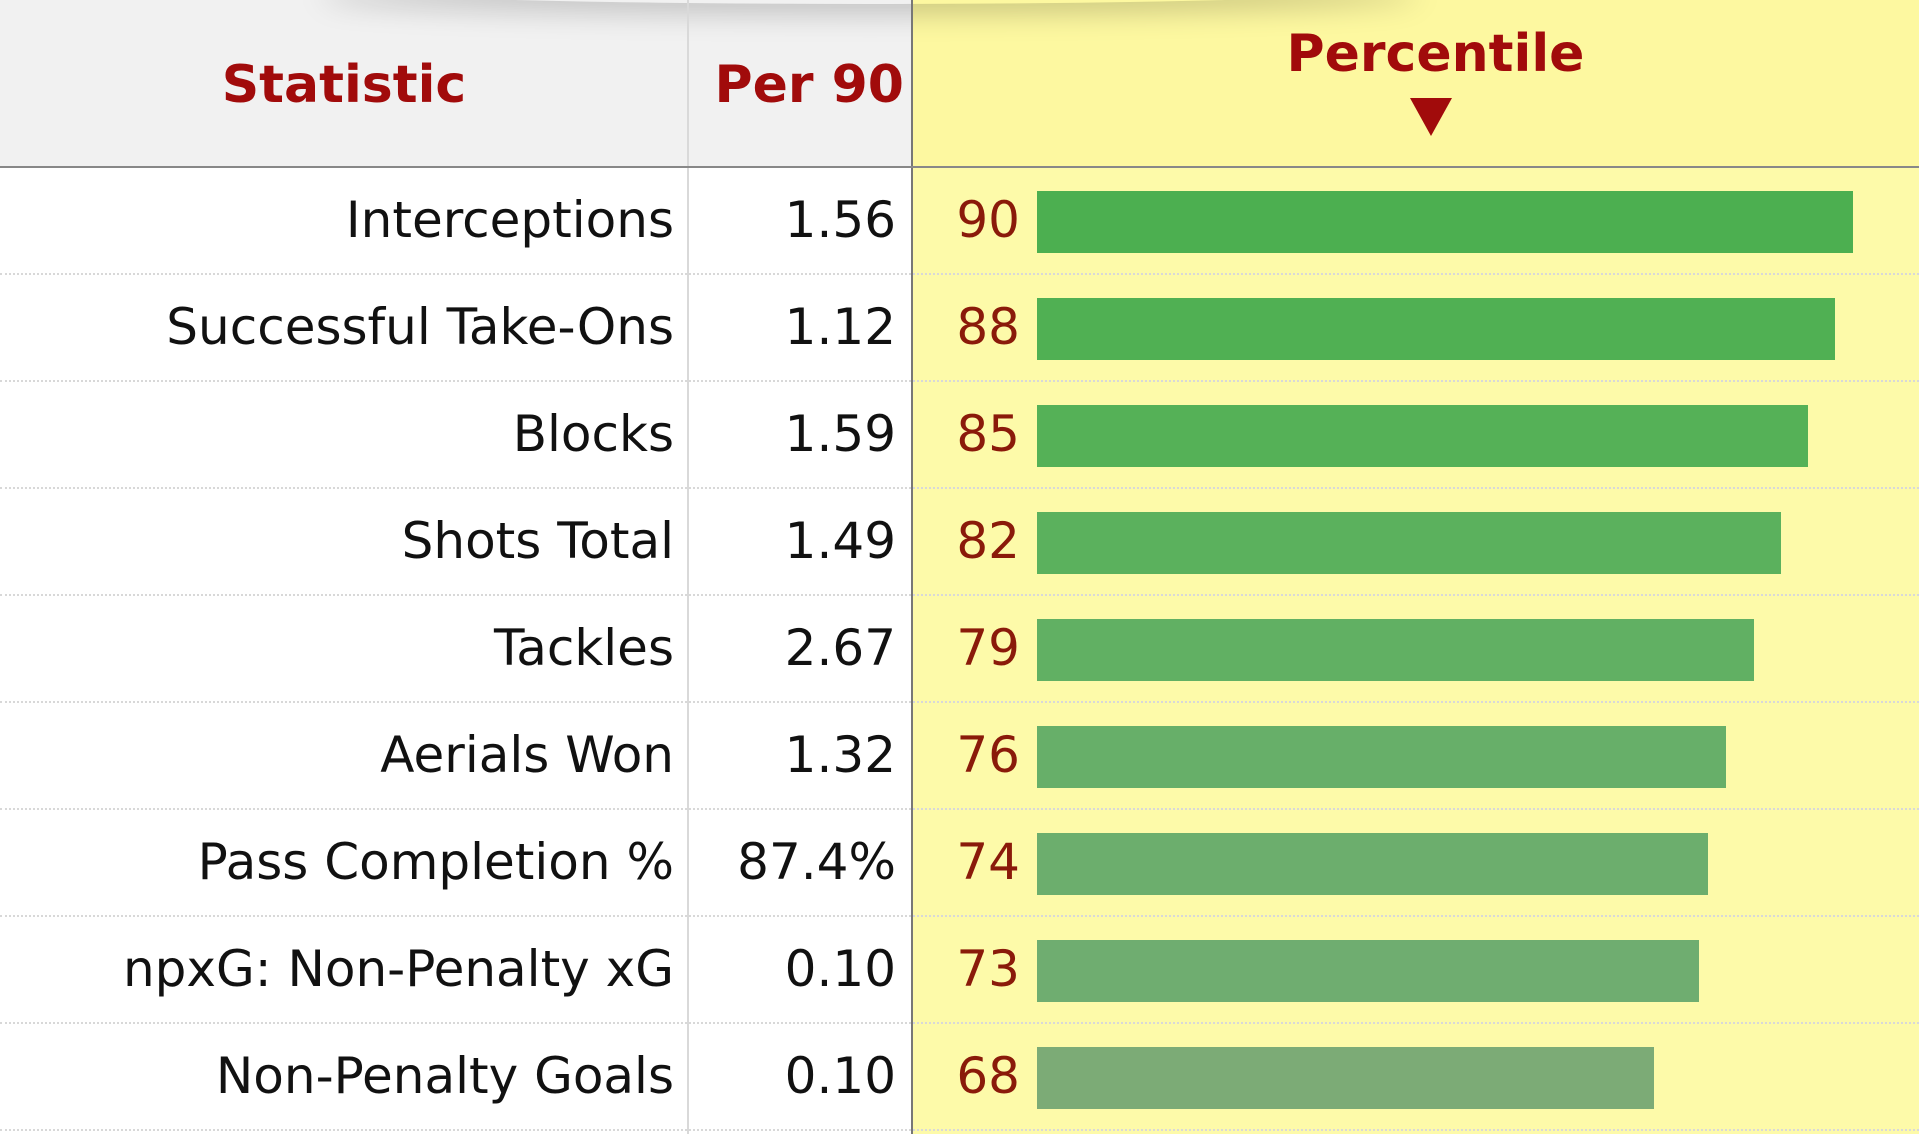 The image size is (1919, 1134). What do you see at coordinates (444, 1076) in the screenshot?
I see `statistic-name: Non-Penalty Goals` at bounding box center [444, 1076].